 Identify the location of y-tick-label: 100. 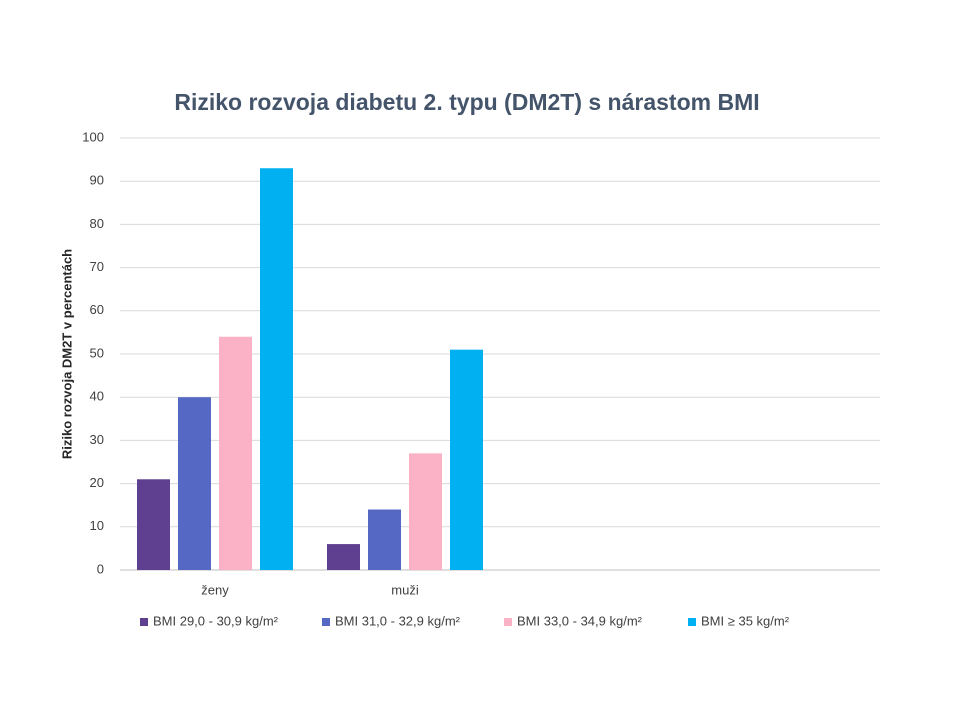
(93, 136).